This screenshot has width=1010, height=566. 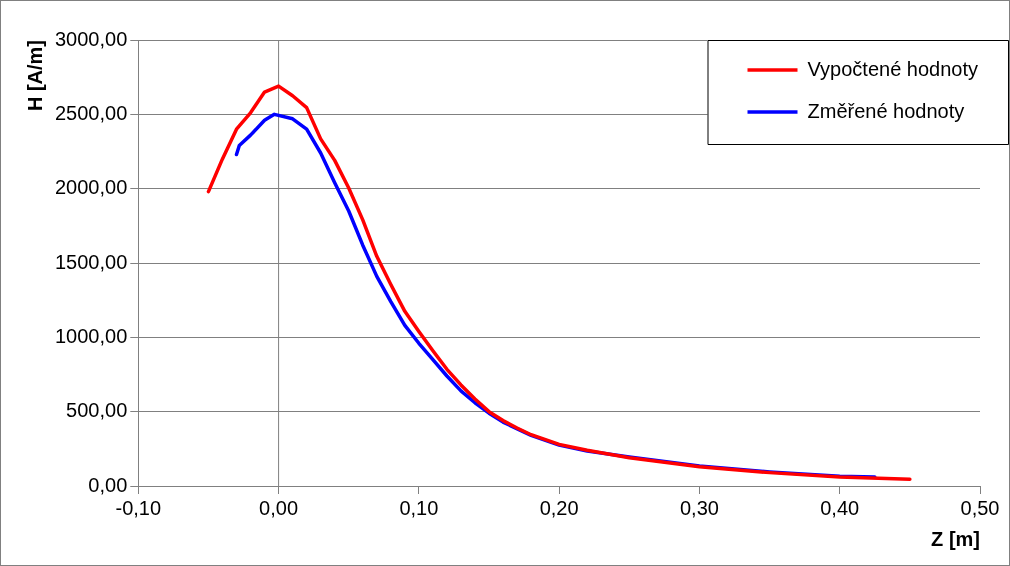 What do you see at coordinates (91, 112) in the screenshot?
I see `y-tick-label: 2500,00` at bounding box center [91, 112].